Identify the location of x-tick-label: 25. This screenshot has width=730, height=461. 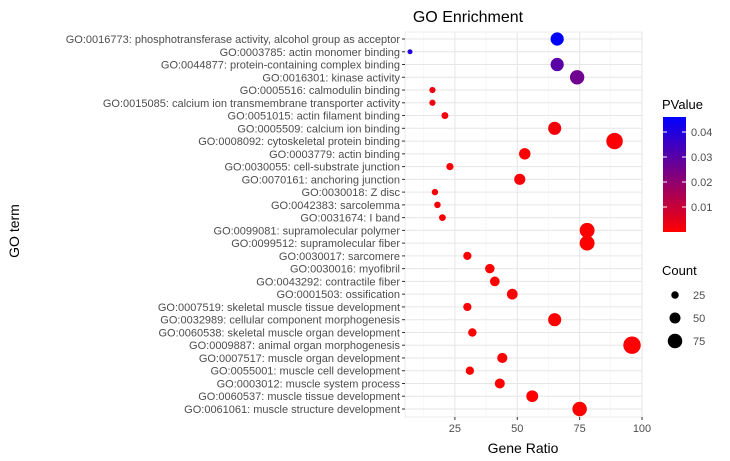
(455, 429).